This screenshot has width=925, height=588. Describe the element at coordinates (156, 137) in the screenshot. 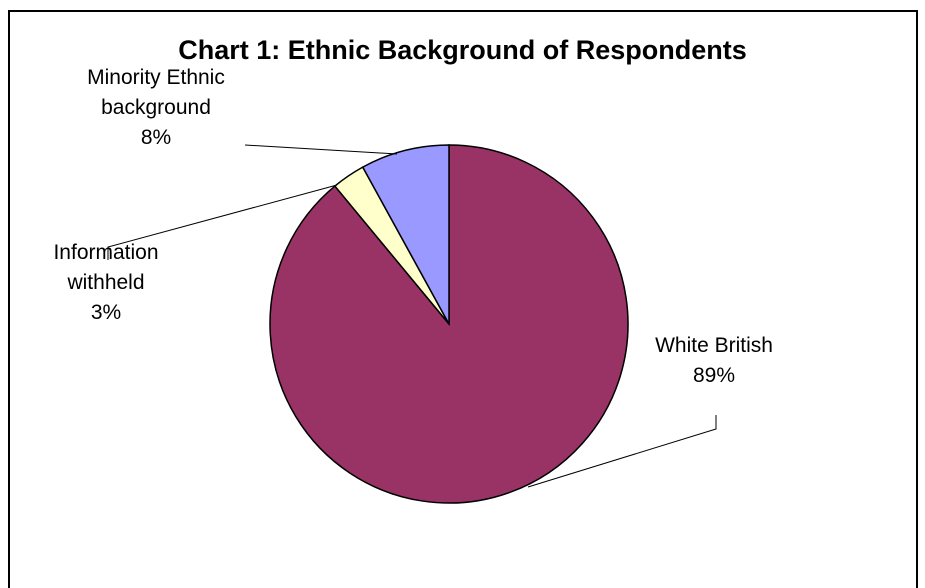

I see `slice-label-line: 8%` at that location.